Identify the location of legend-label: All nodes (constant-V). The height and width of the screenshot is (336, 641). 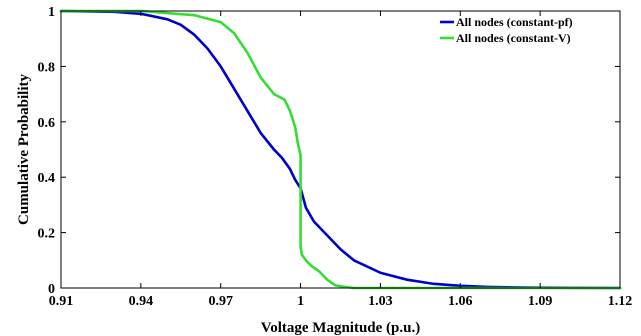
(513, 38).